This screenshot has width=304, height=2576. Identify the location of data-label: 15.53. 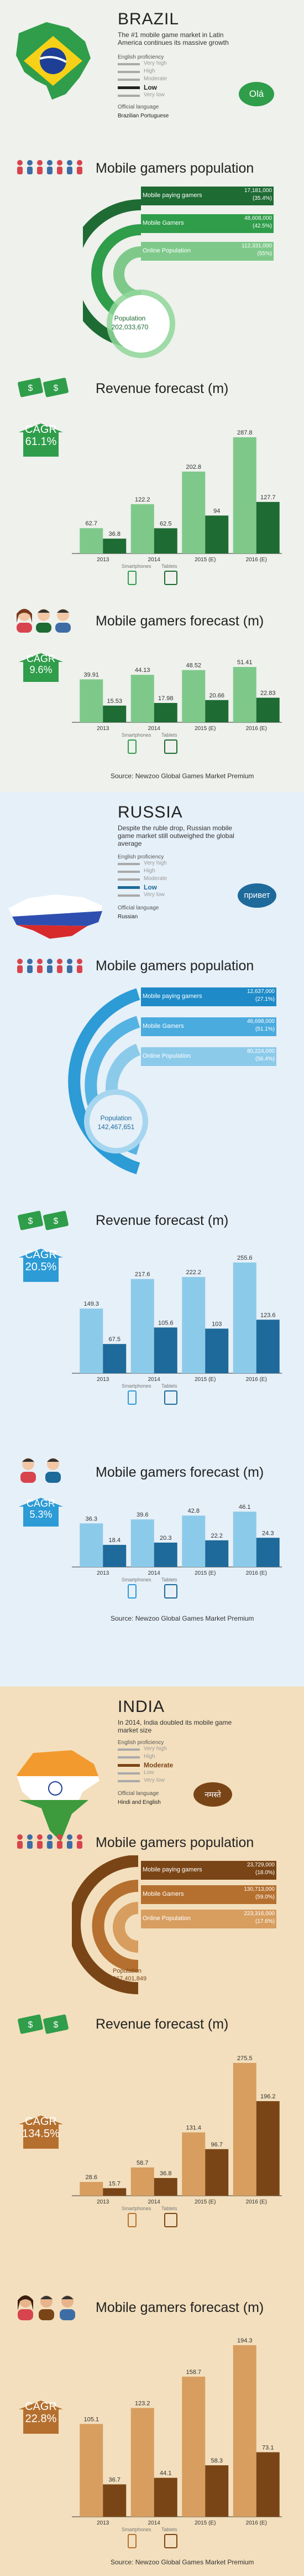
(114, 701).